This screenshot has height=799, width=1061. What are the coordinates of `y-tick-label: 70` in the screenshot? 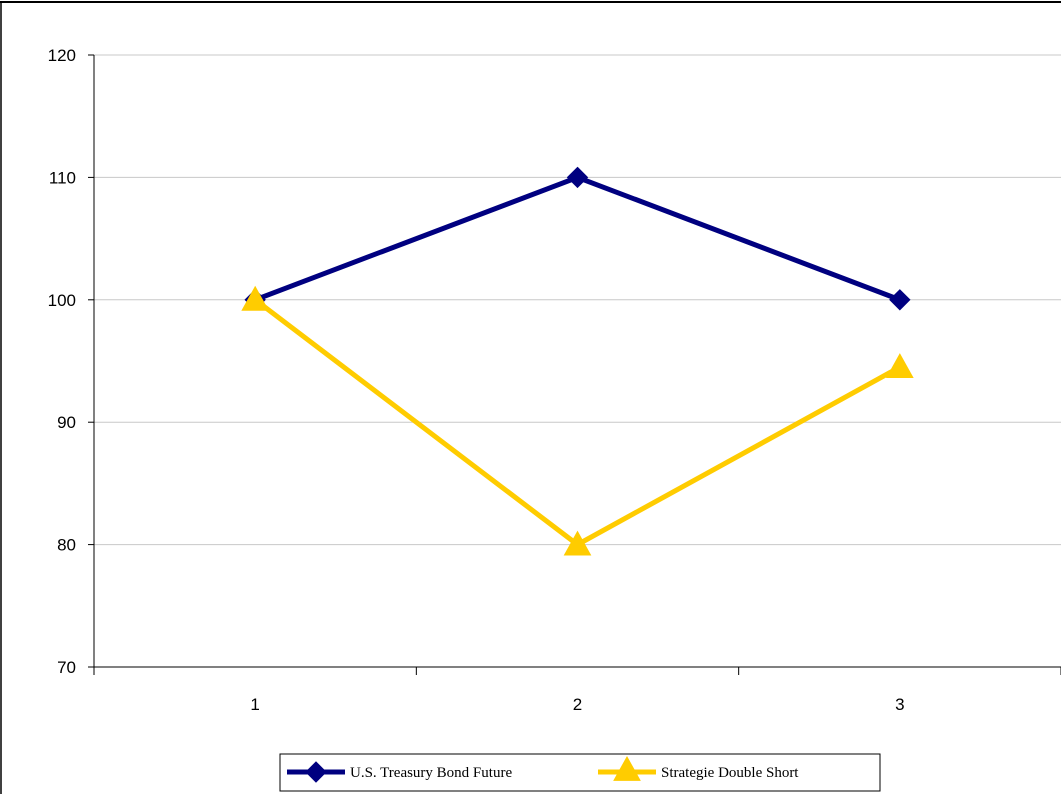 It's located at (66, 667).